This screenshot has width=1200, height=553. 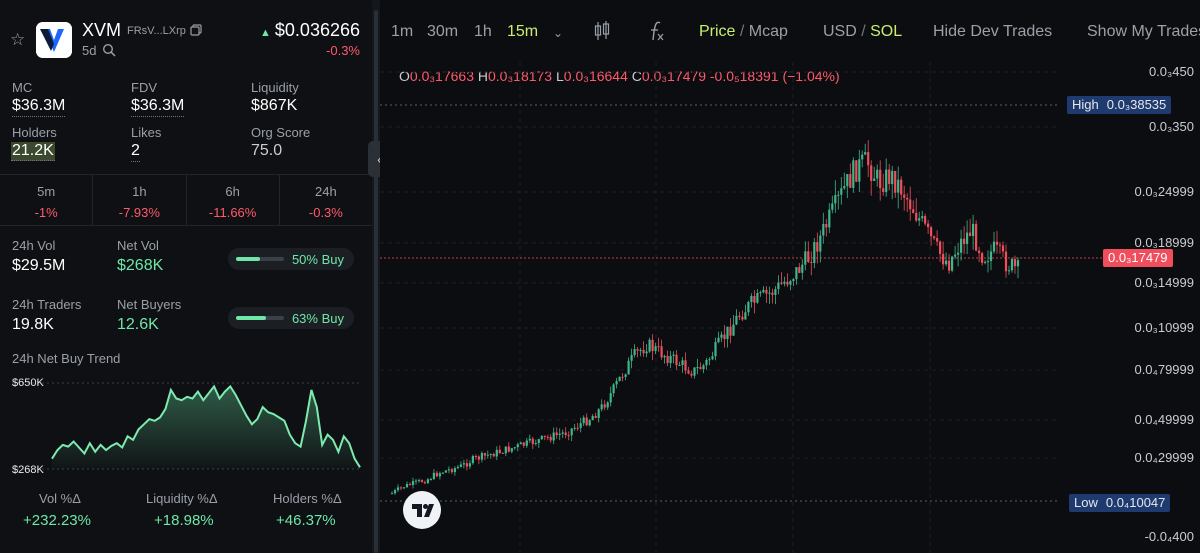 I want to click on traders-label: 24h Traders, so click(x=47, y=304).